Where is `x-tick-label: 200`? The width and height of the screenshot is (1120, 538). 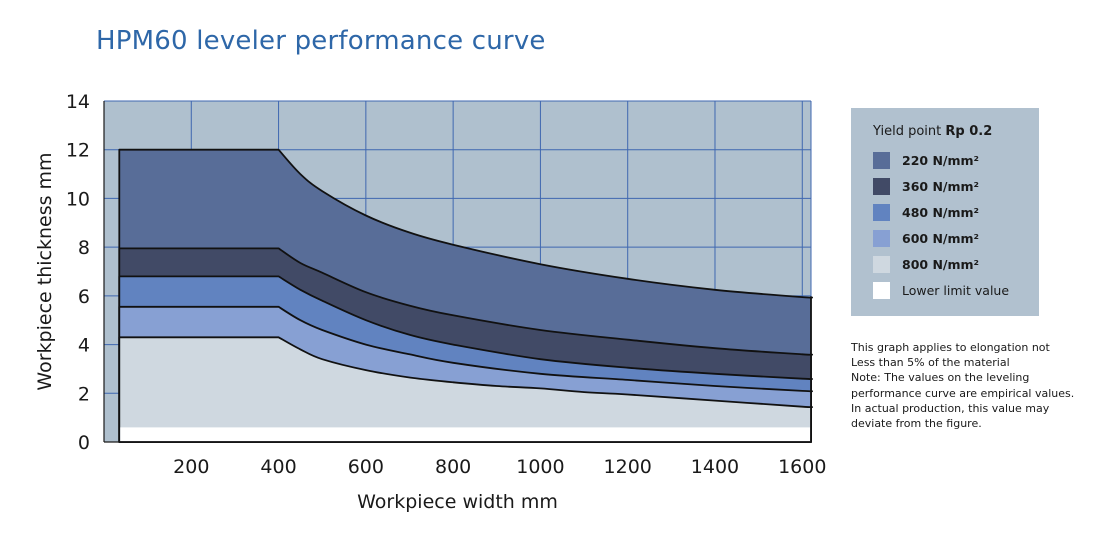 x-tick-label: 200 is located at coordinates (191, 467).